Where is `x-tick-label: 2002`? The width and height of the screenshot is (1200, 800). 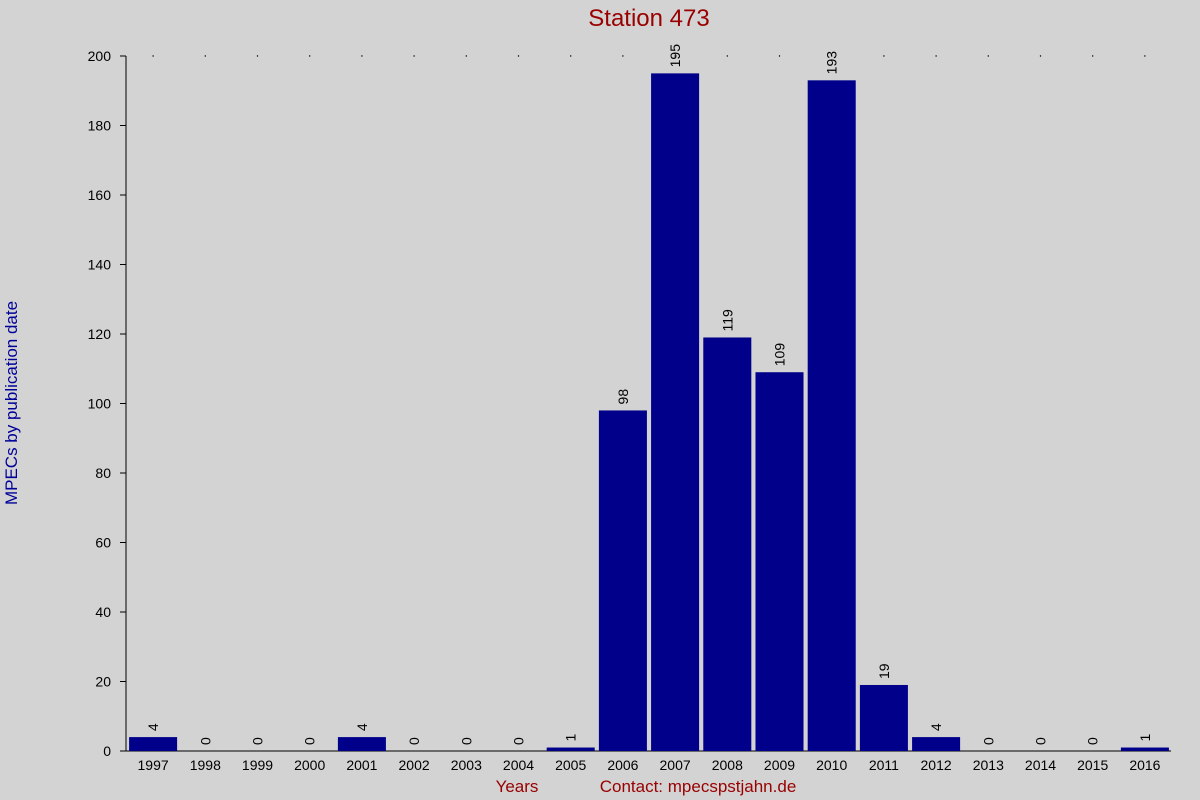
x-tick-label: 2002 is located at coordinates (414, 765).